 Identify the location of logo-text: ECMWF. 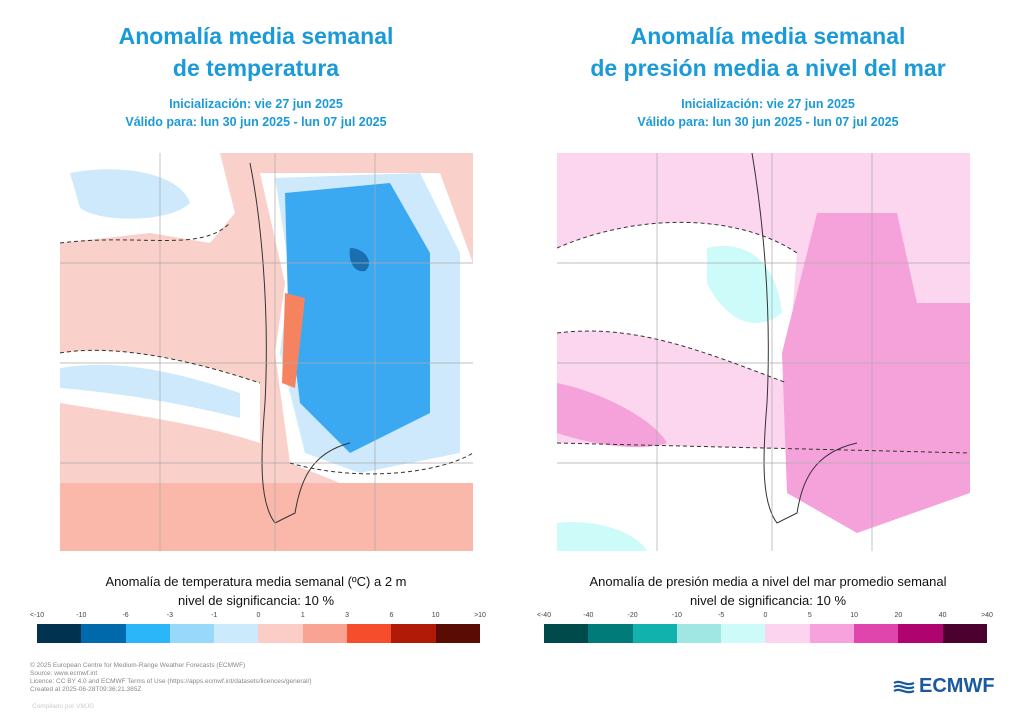
(957, 686).